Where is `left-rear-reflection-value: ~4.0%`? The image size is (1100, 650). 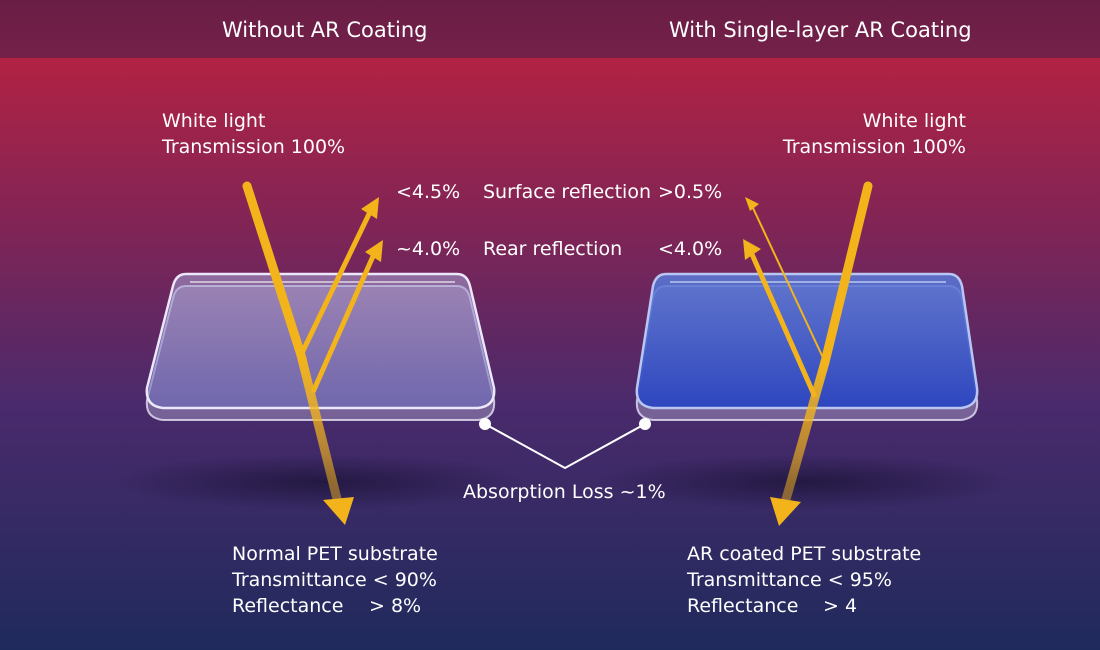 left-rear-reflection-value: ~4.0% is located at coordinates (428, 249).